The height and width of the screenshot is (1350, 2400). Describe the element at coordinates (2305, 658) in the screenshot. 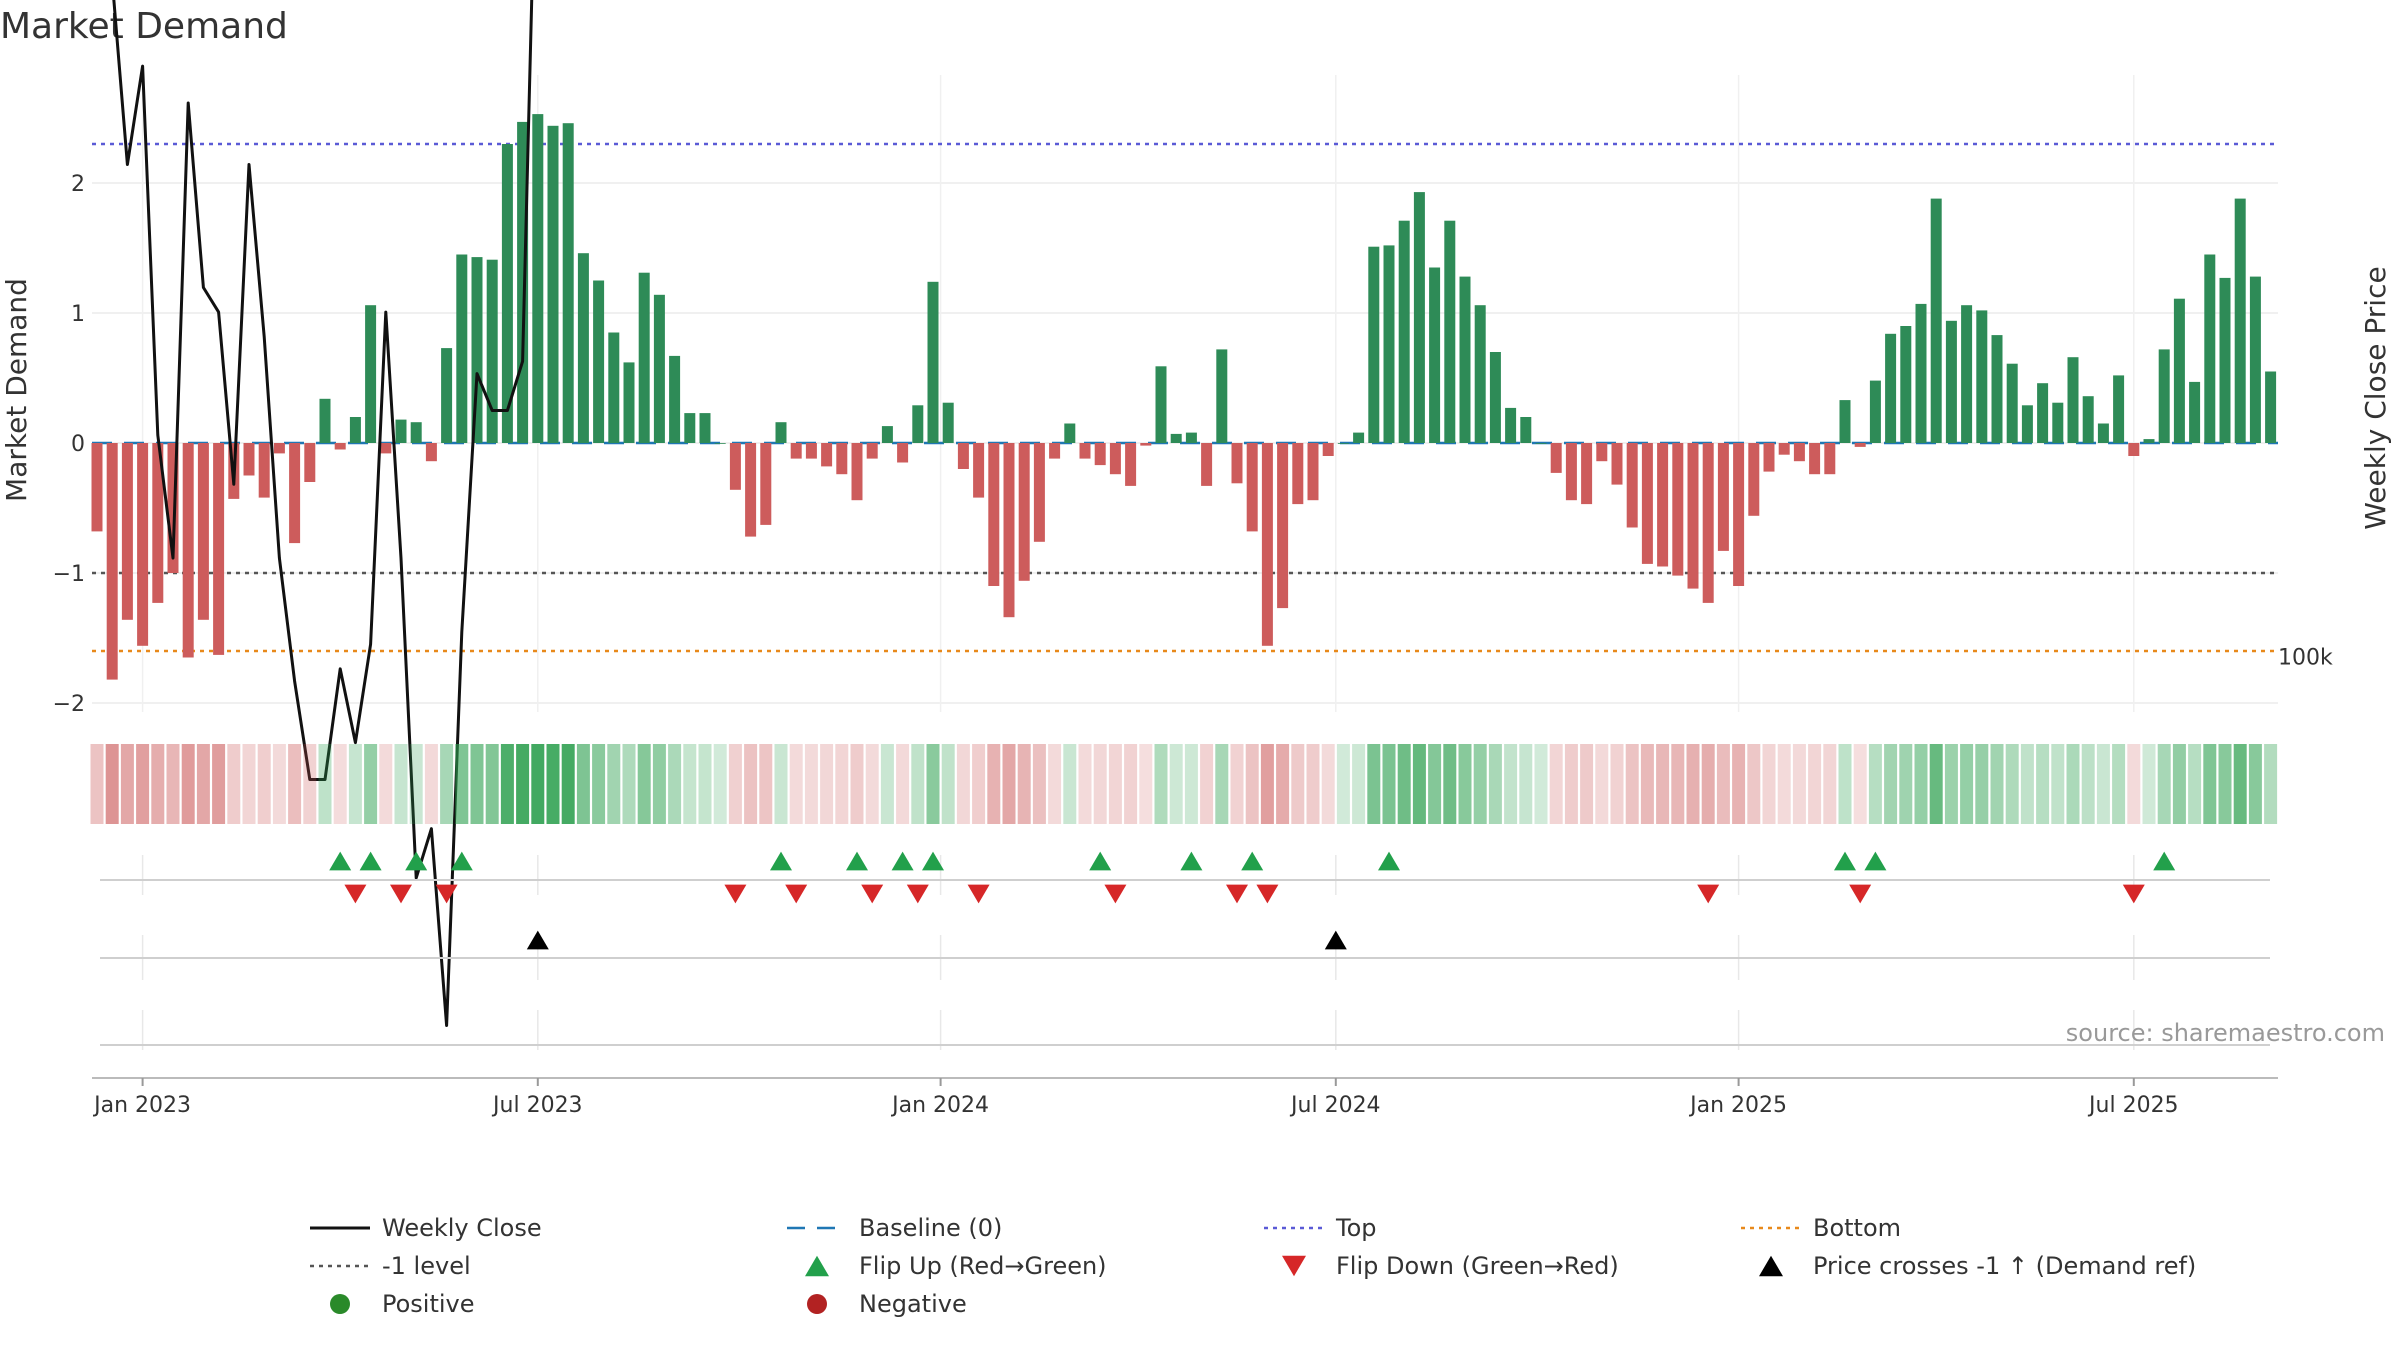

I see `right-tick-label: 100k` at that location.